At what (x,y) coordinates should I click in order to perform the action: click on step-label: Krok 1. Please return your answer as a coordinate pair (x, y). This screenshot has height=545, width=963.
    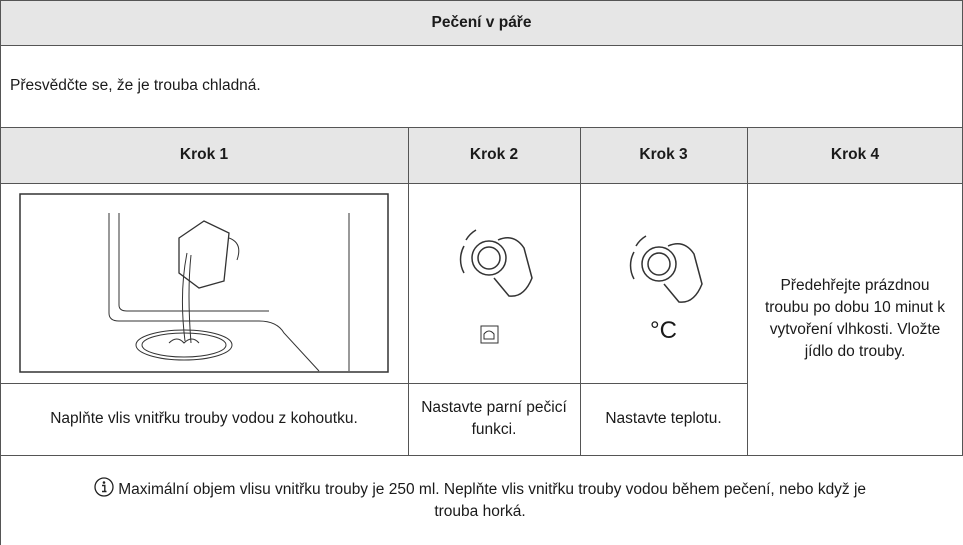
    Looking at the image, I should click on (204, 155).